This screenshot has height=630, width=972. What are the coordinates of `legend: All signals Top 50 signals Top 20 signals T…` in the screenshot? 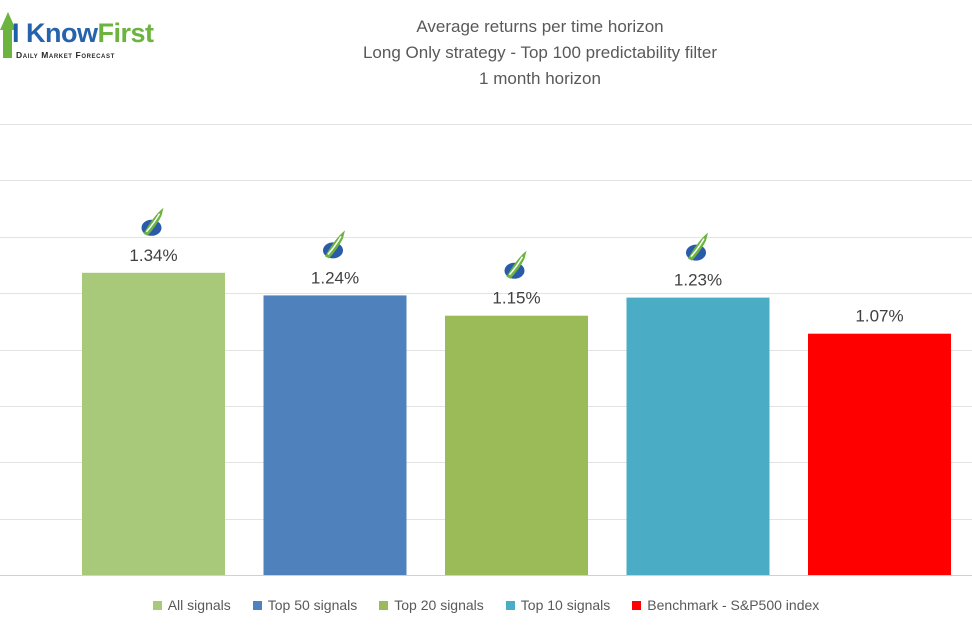 It's located at (486, 605).